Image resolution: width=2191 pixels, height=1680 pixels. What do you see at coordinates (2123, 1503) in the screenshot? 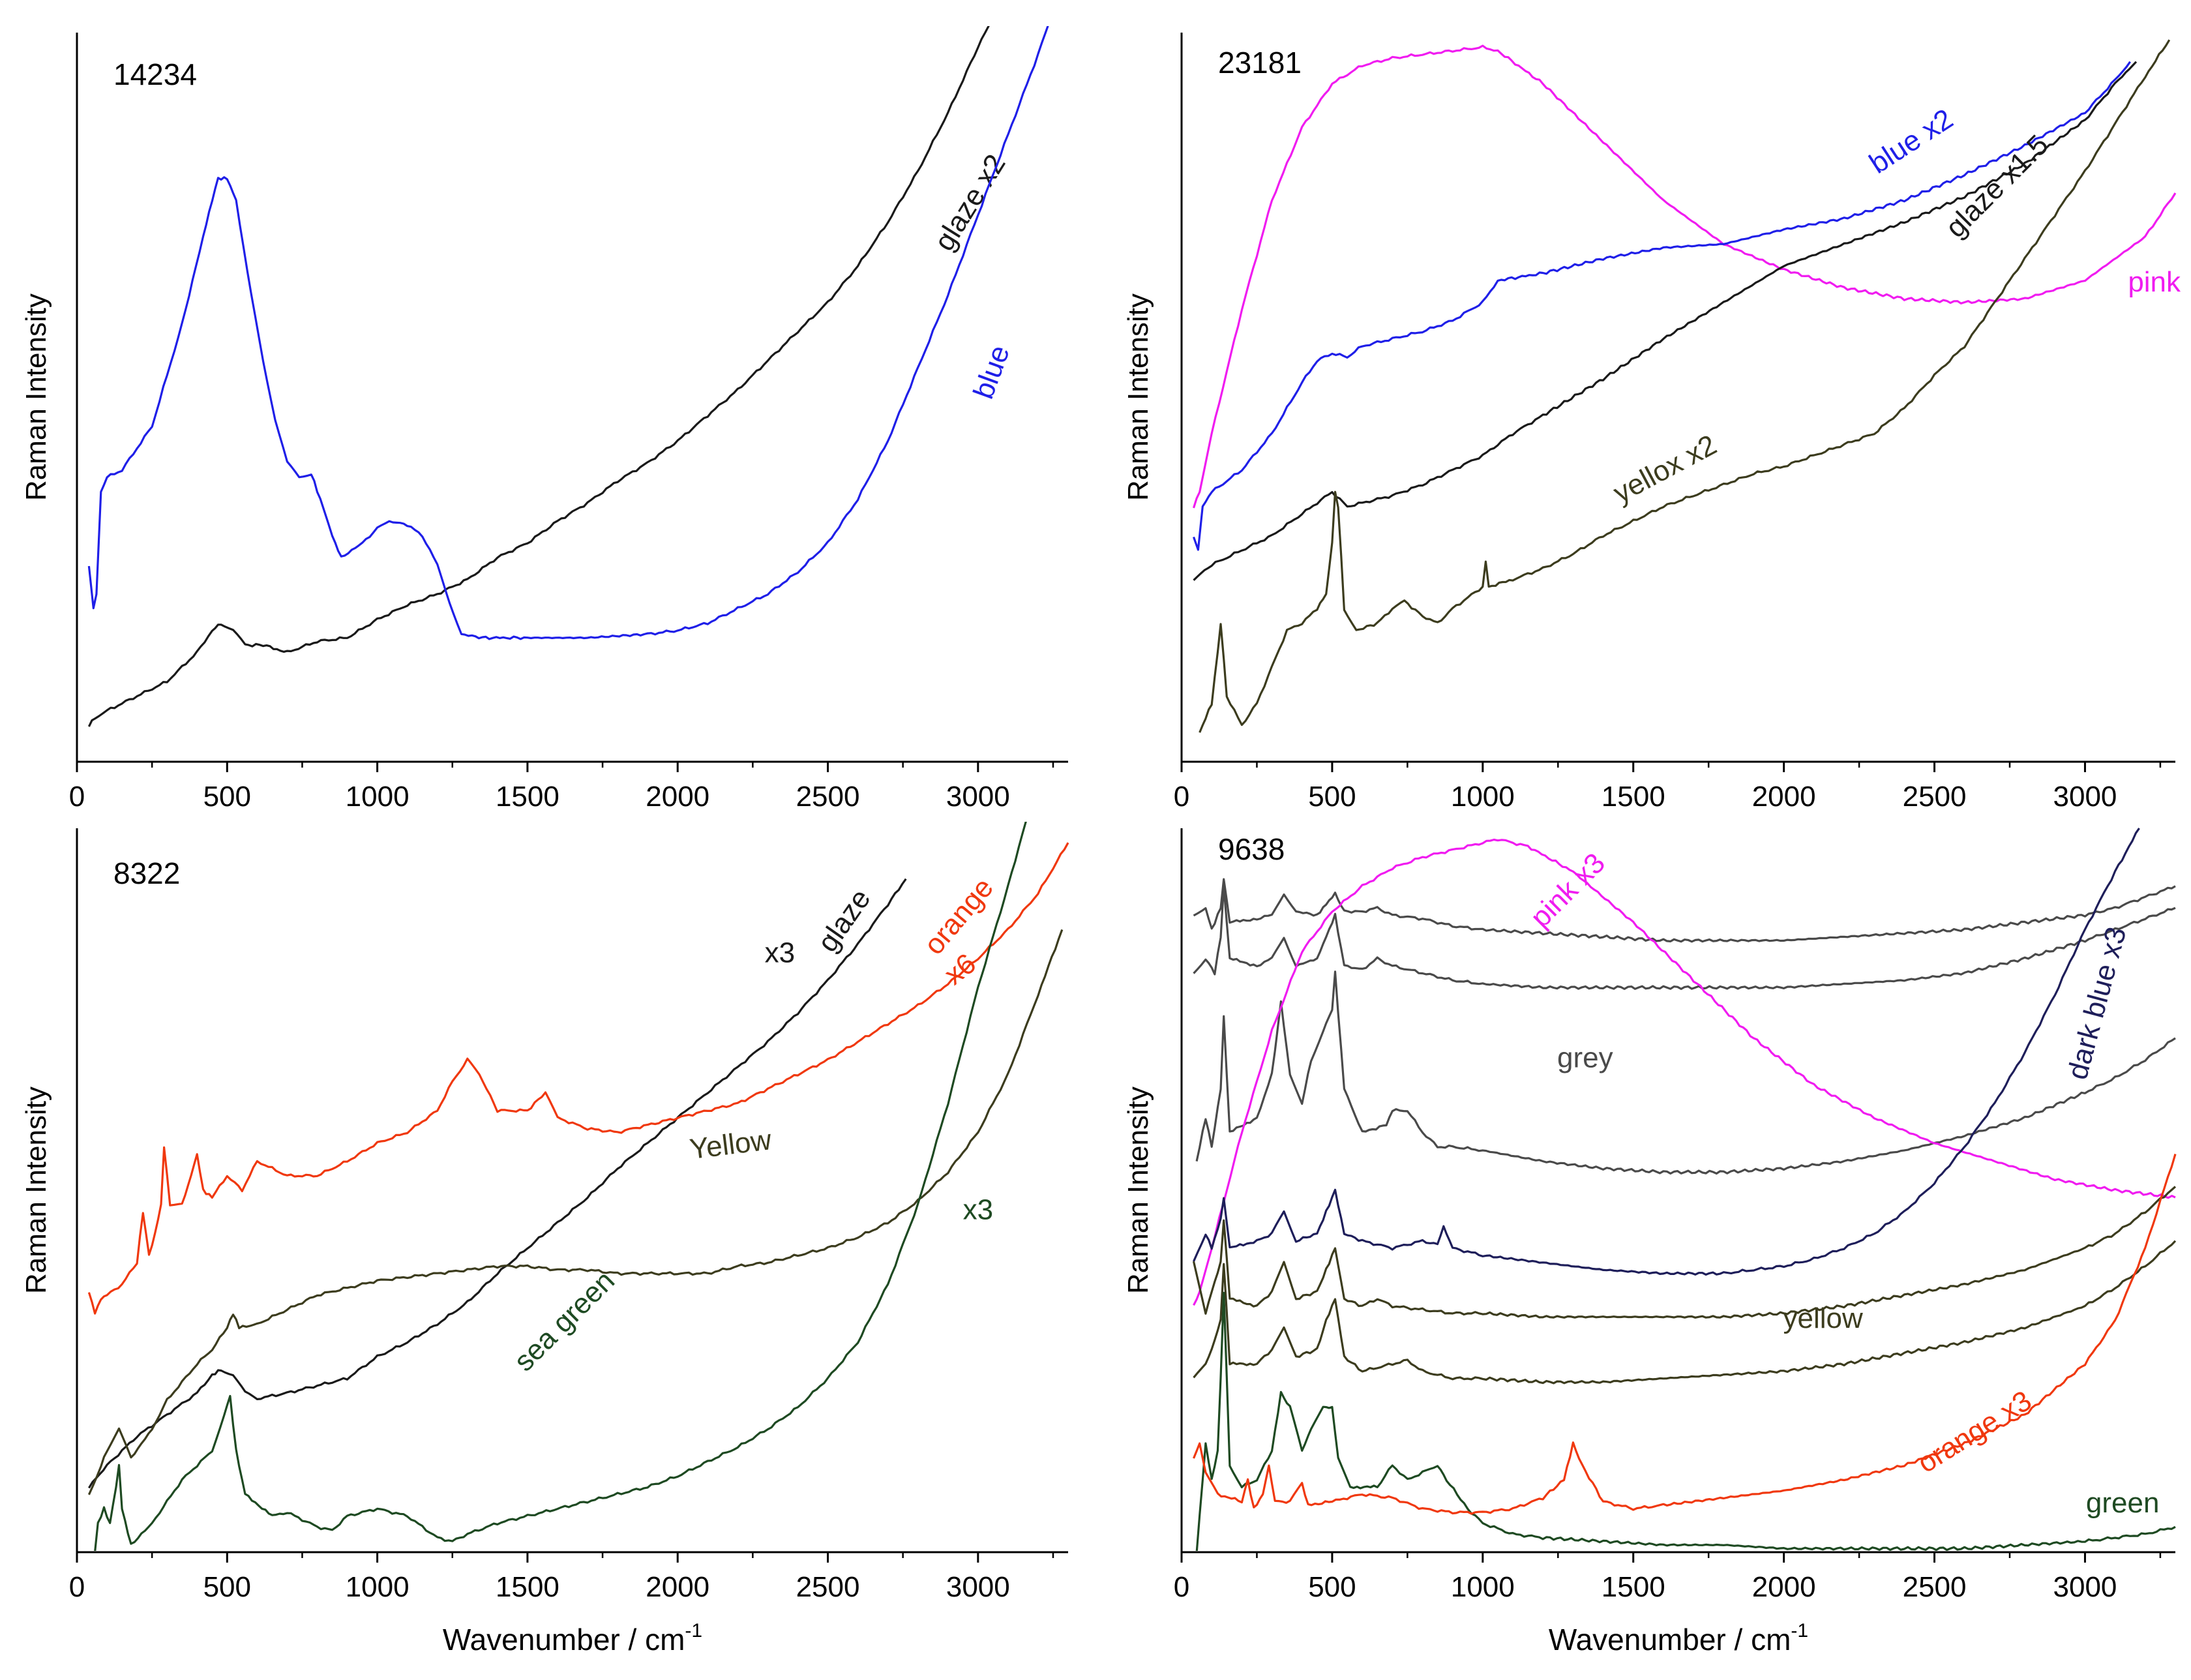
I see `series-label-green: green` at bounding box center [2123, 1503].